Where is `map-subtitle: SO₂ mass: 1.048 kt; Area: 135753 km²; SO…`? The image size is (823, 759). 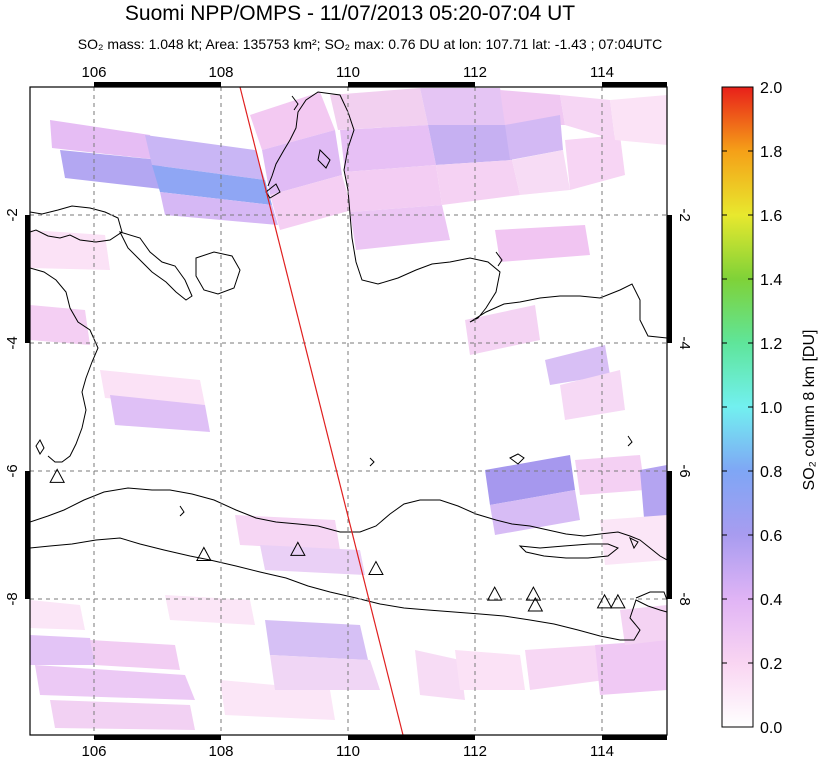
map-subtitle: SO₂ mass: 1.048 kt; Area: 135753 km²; SO… is located at coordinates (370, 44).